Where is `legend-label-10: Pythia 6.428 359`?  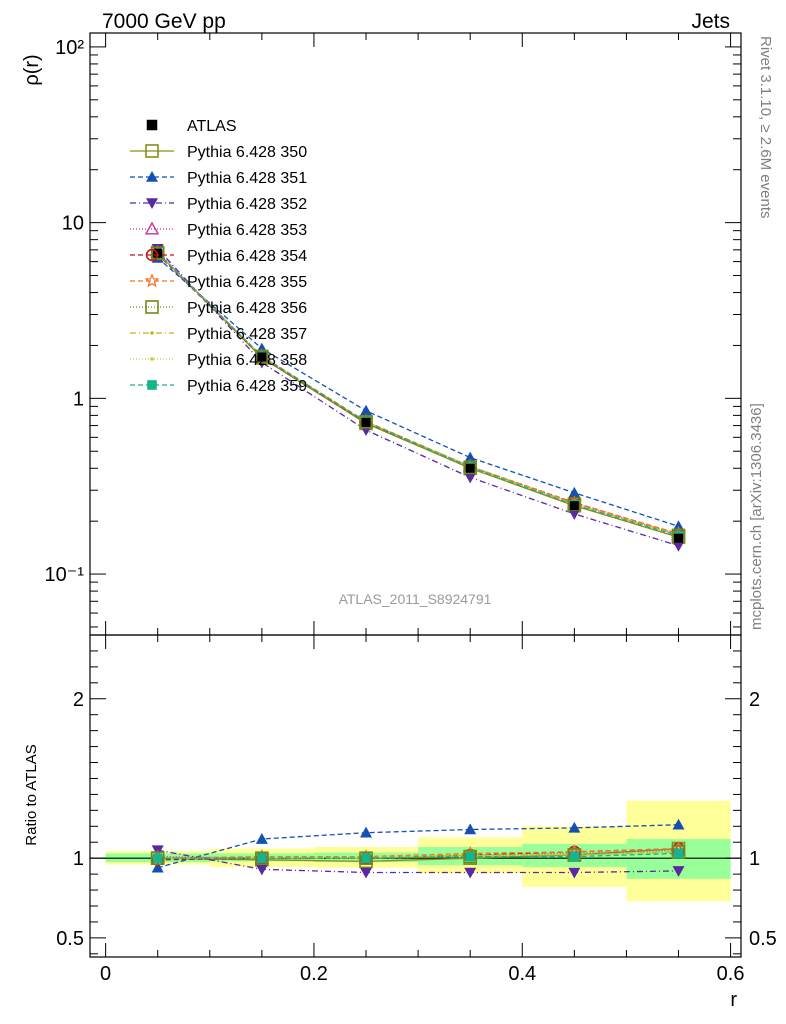
legend-label-10: Pythia 6.428 359 is located at coordinates (247, 386).